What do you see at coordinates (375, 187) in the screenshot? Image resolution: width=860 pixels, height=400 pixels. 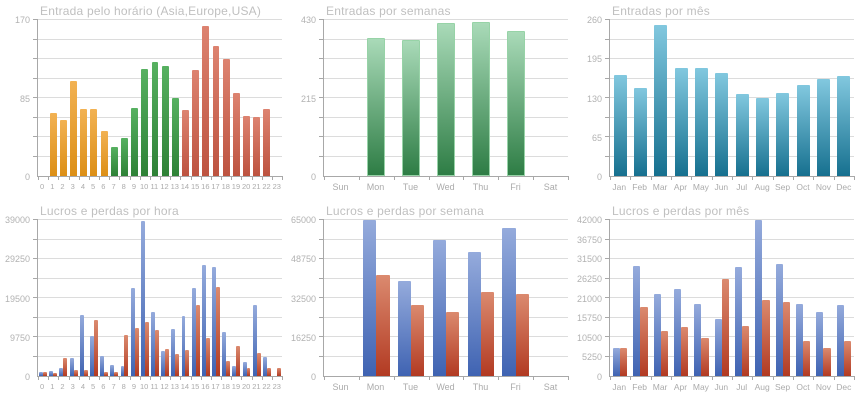 I see `x-axis-label: Mon` at bounding box center [375, 187].